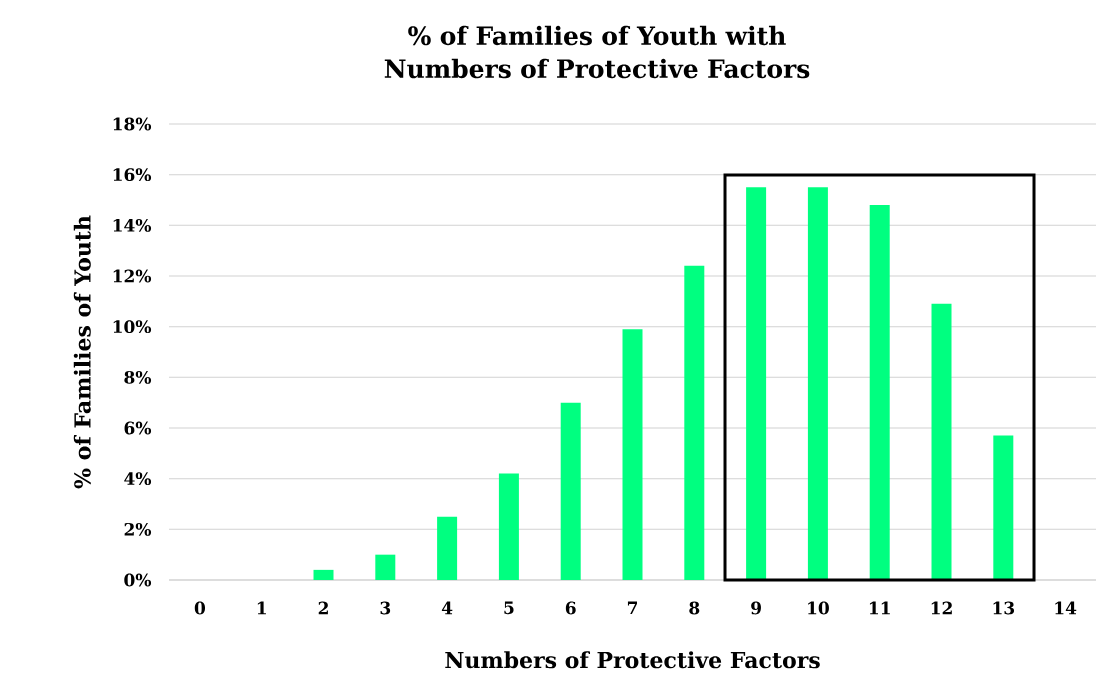  Describe the element at coordinates (138, 529) in the screenshot. I see `y-tick-label: 2%` at that location.